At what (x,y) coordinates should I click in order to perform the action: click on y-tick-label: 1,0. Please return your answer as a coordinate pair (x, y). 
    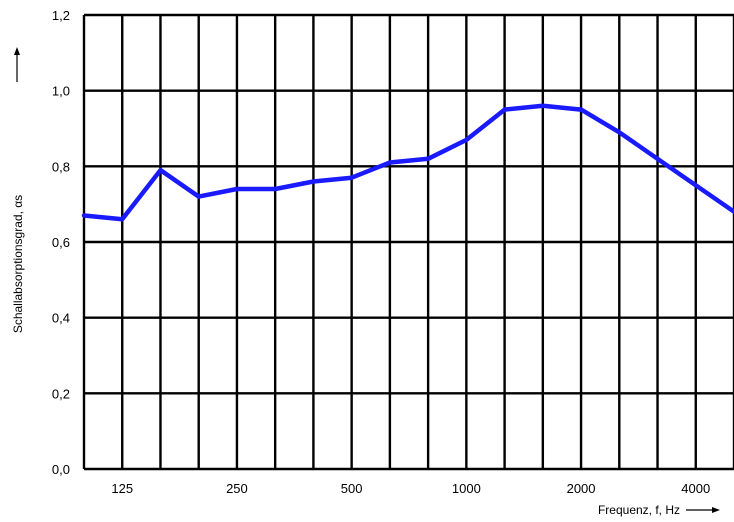
    Looking at the image, I should click on (61, 91).